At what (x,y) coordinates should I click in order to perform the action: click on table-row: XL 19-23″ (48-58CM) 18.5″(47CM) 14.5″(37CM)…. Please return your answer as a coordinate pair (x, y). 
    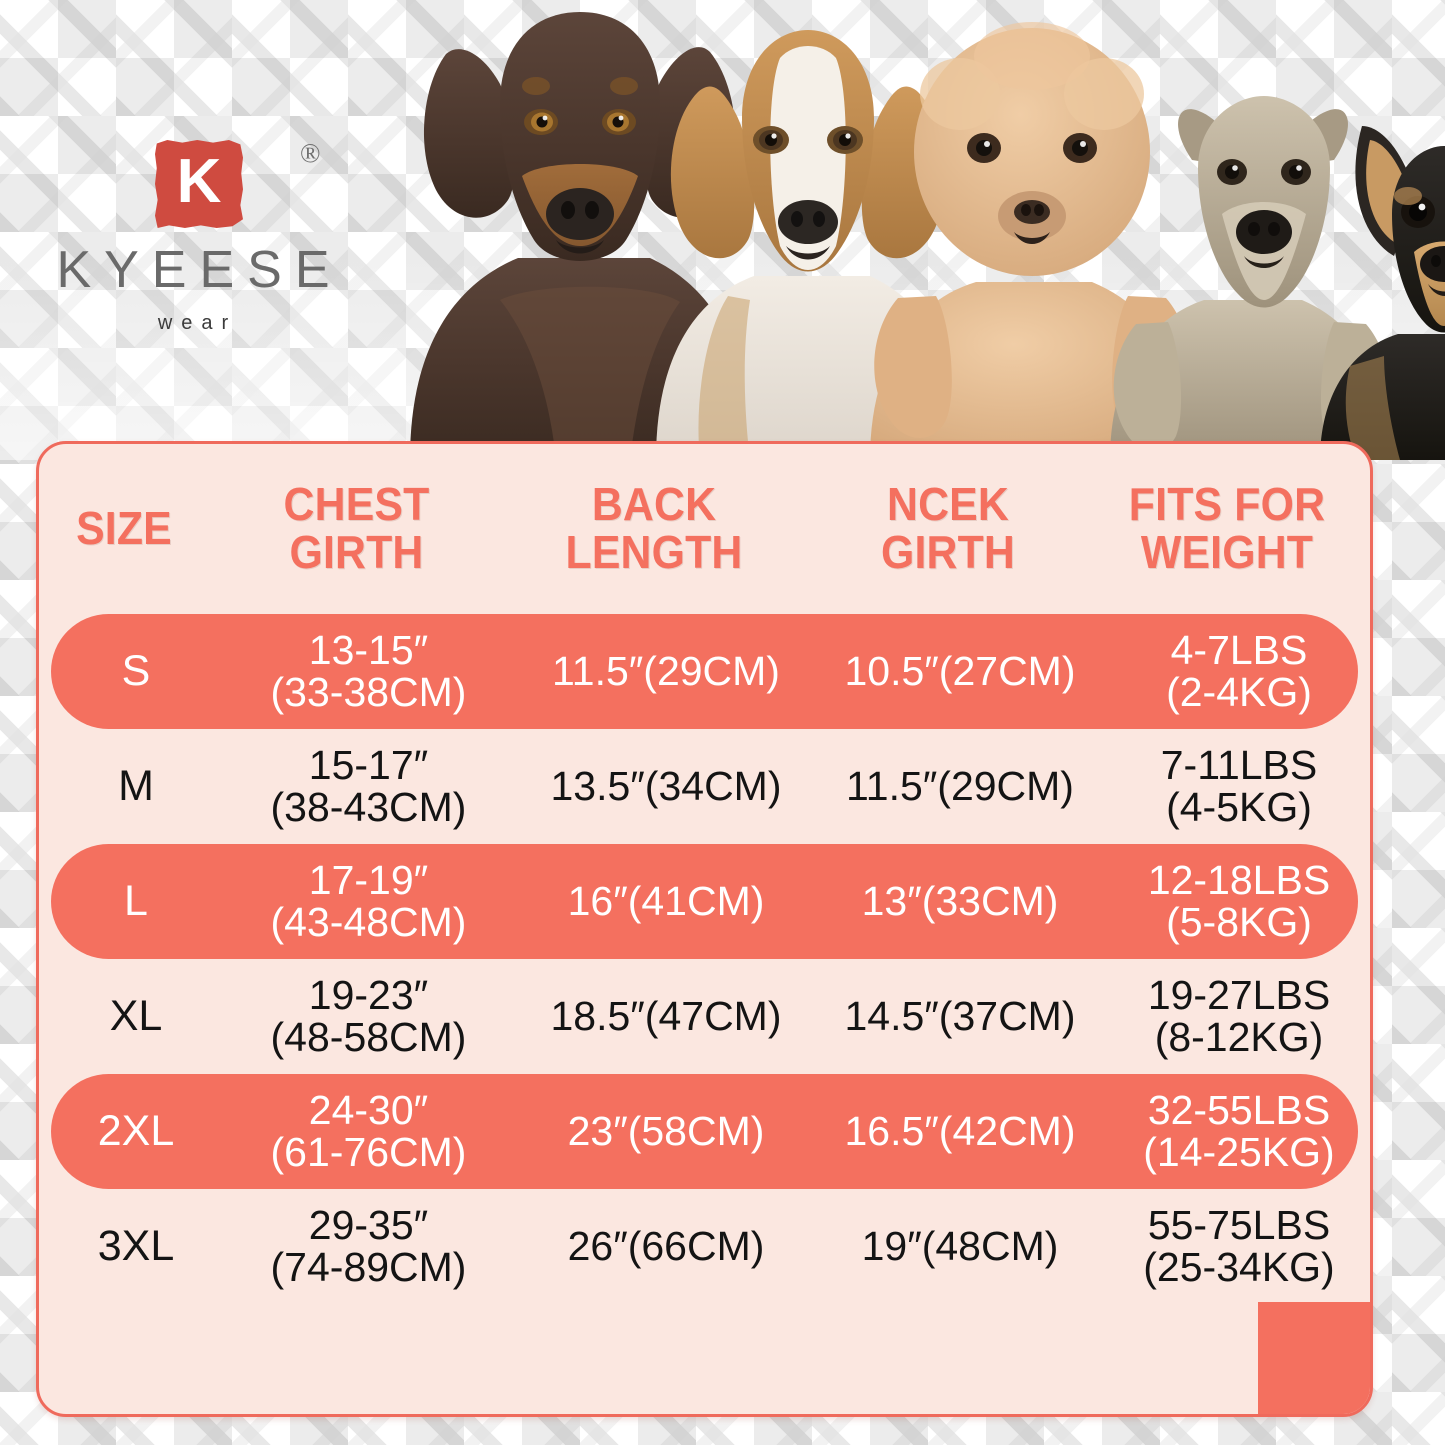
    Looking at the image, I should click on (704, 1016).